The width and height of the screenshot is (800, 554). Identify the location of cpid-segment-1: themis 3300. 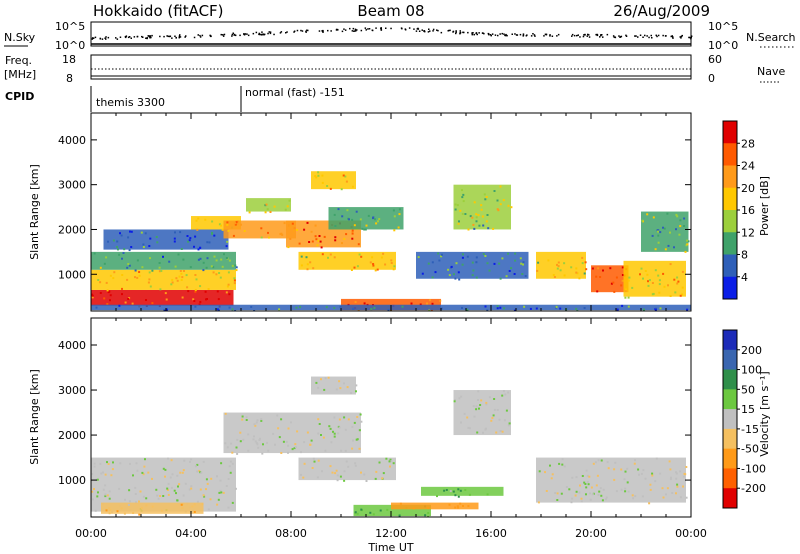
(130, 102).